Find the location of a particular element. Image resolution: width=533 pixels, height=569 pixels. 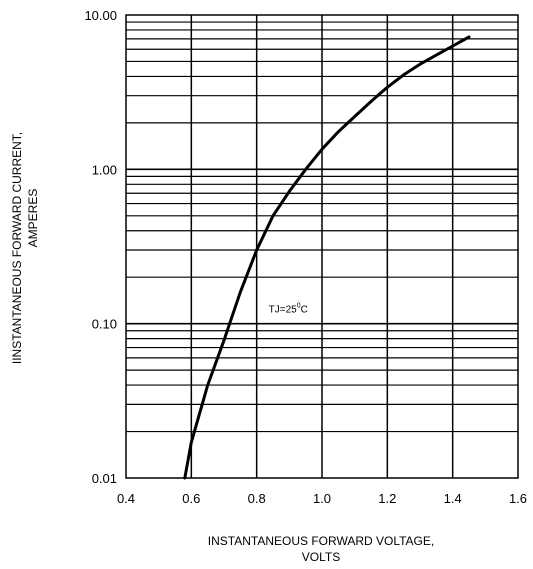

y-tick-label: 0.10 is located at coordinates (104, 324).